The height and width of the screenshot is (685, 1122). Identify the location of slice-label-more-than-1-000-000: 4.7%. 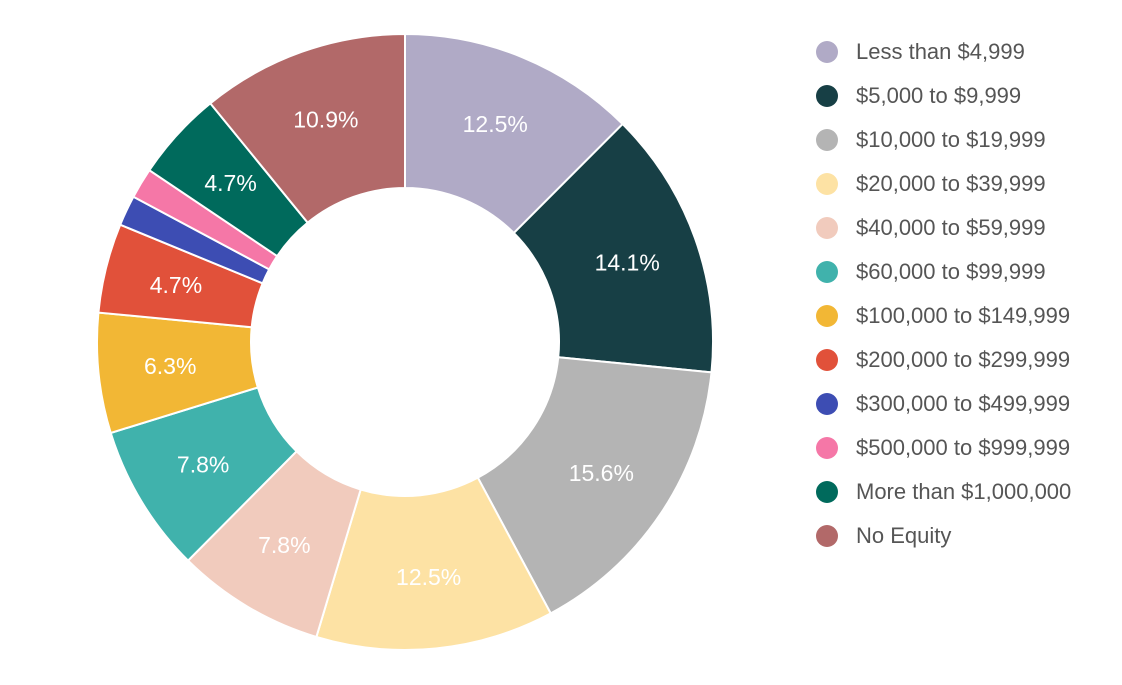
(230, 183).